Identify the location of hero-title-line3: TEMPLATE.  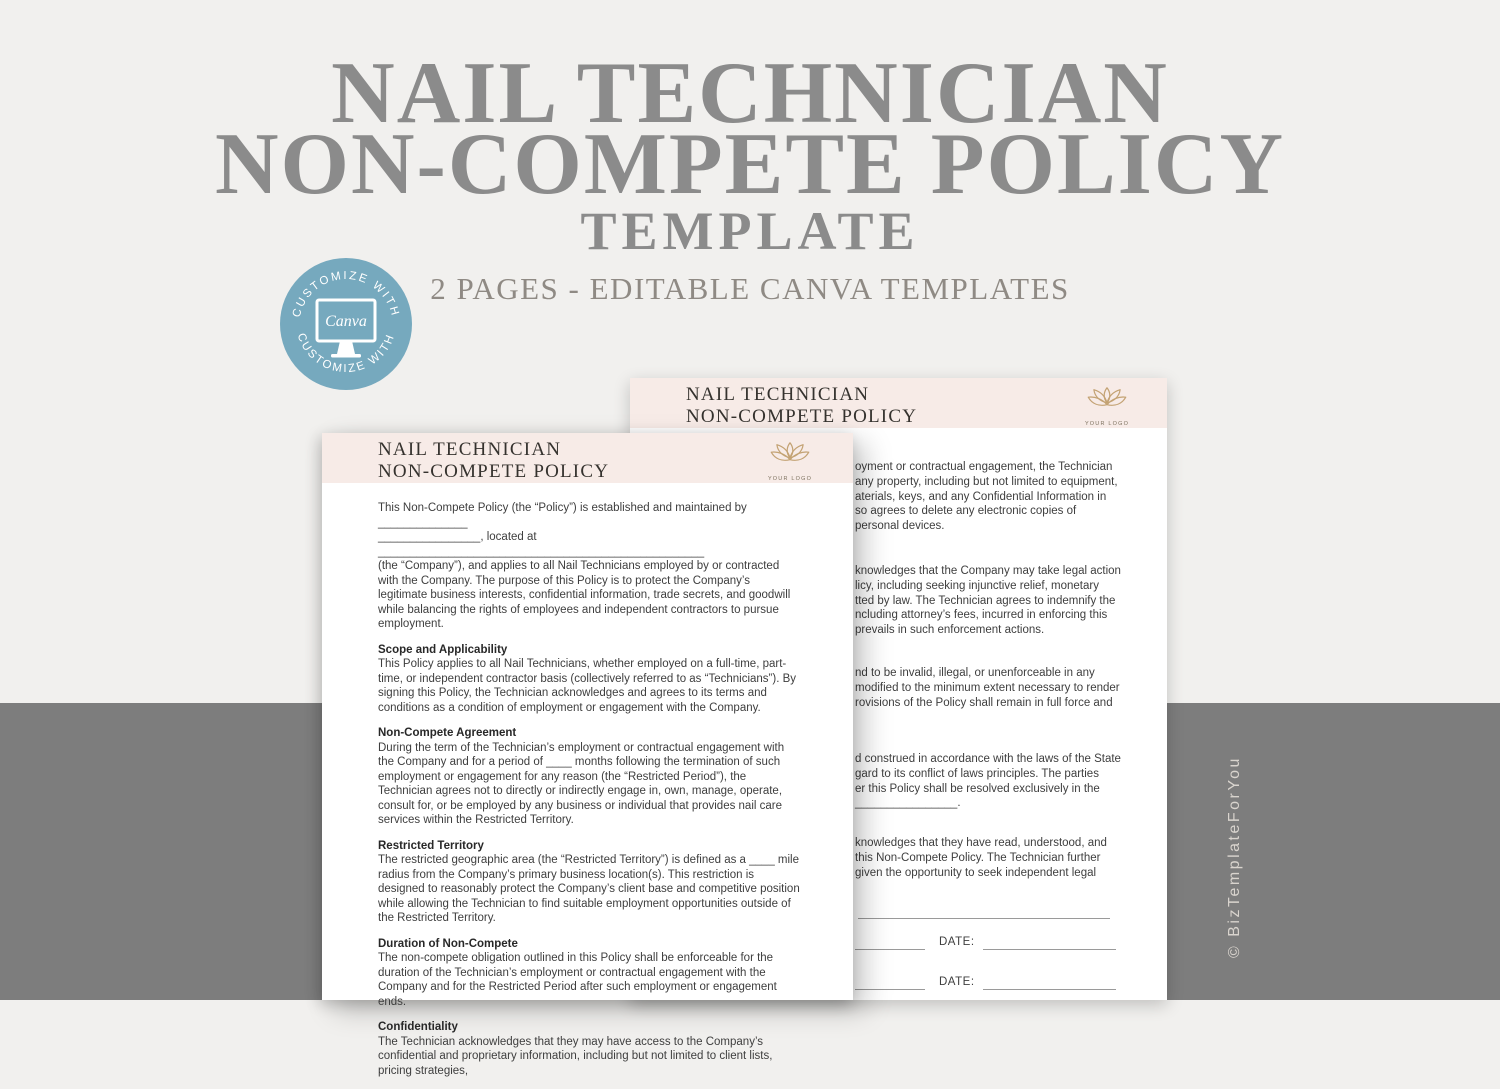
(750, 231).